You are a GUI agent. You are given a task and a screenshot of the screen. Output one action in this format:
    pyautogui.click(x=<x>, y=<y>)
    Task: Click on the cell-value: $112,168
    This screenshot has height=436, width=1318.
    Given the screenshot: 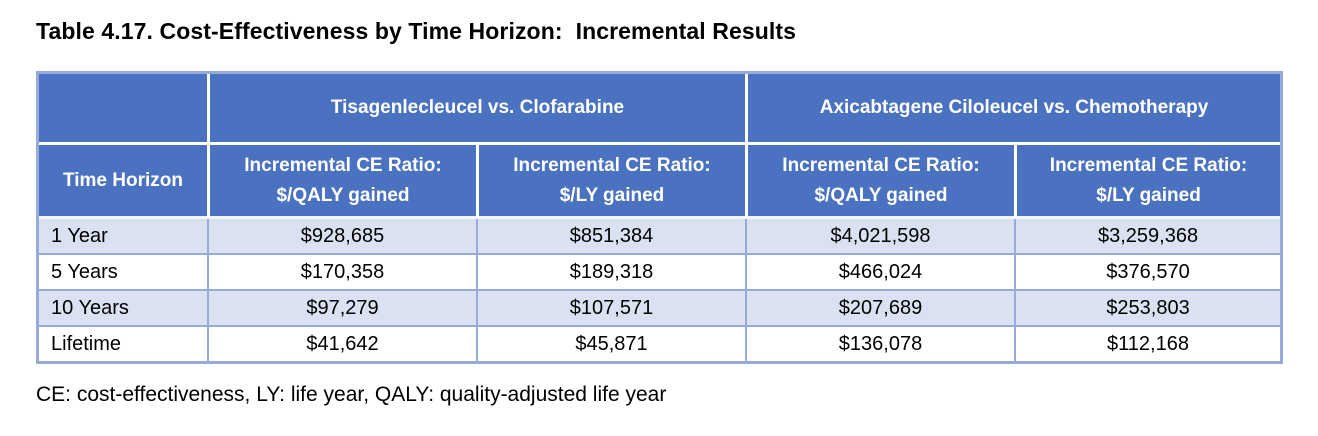 What is the action you would take?
    pyautogui.click(x=1147, y=343)
    